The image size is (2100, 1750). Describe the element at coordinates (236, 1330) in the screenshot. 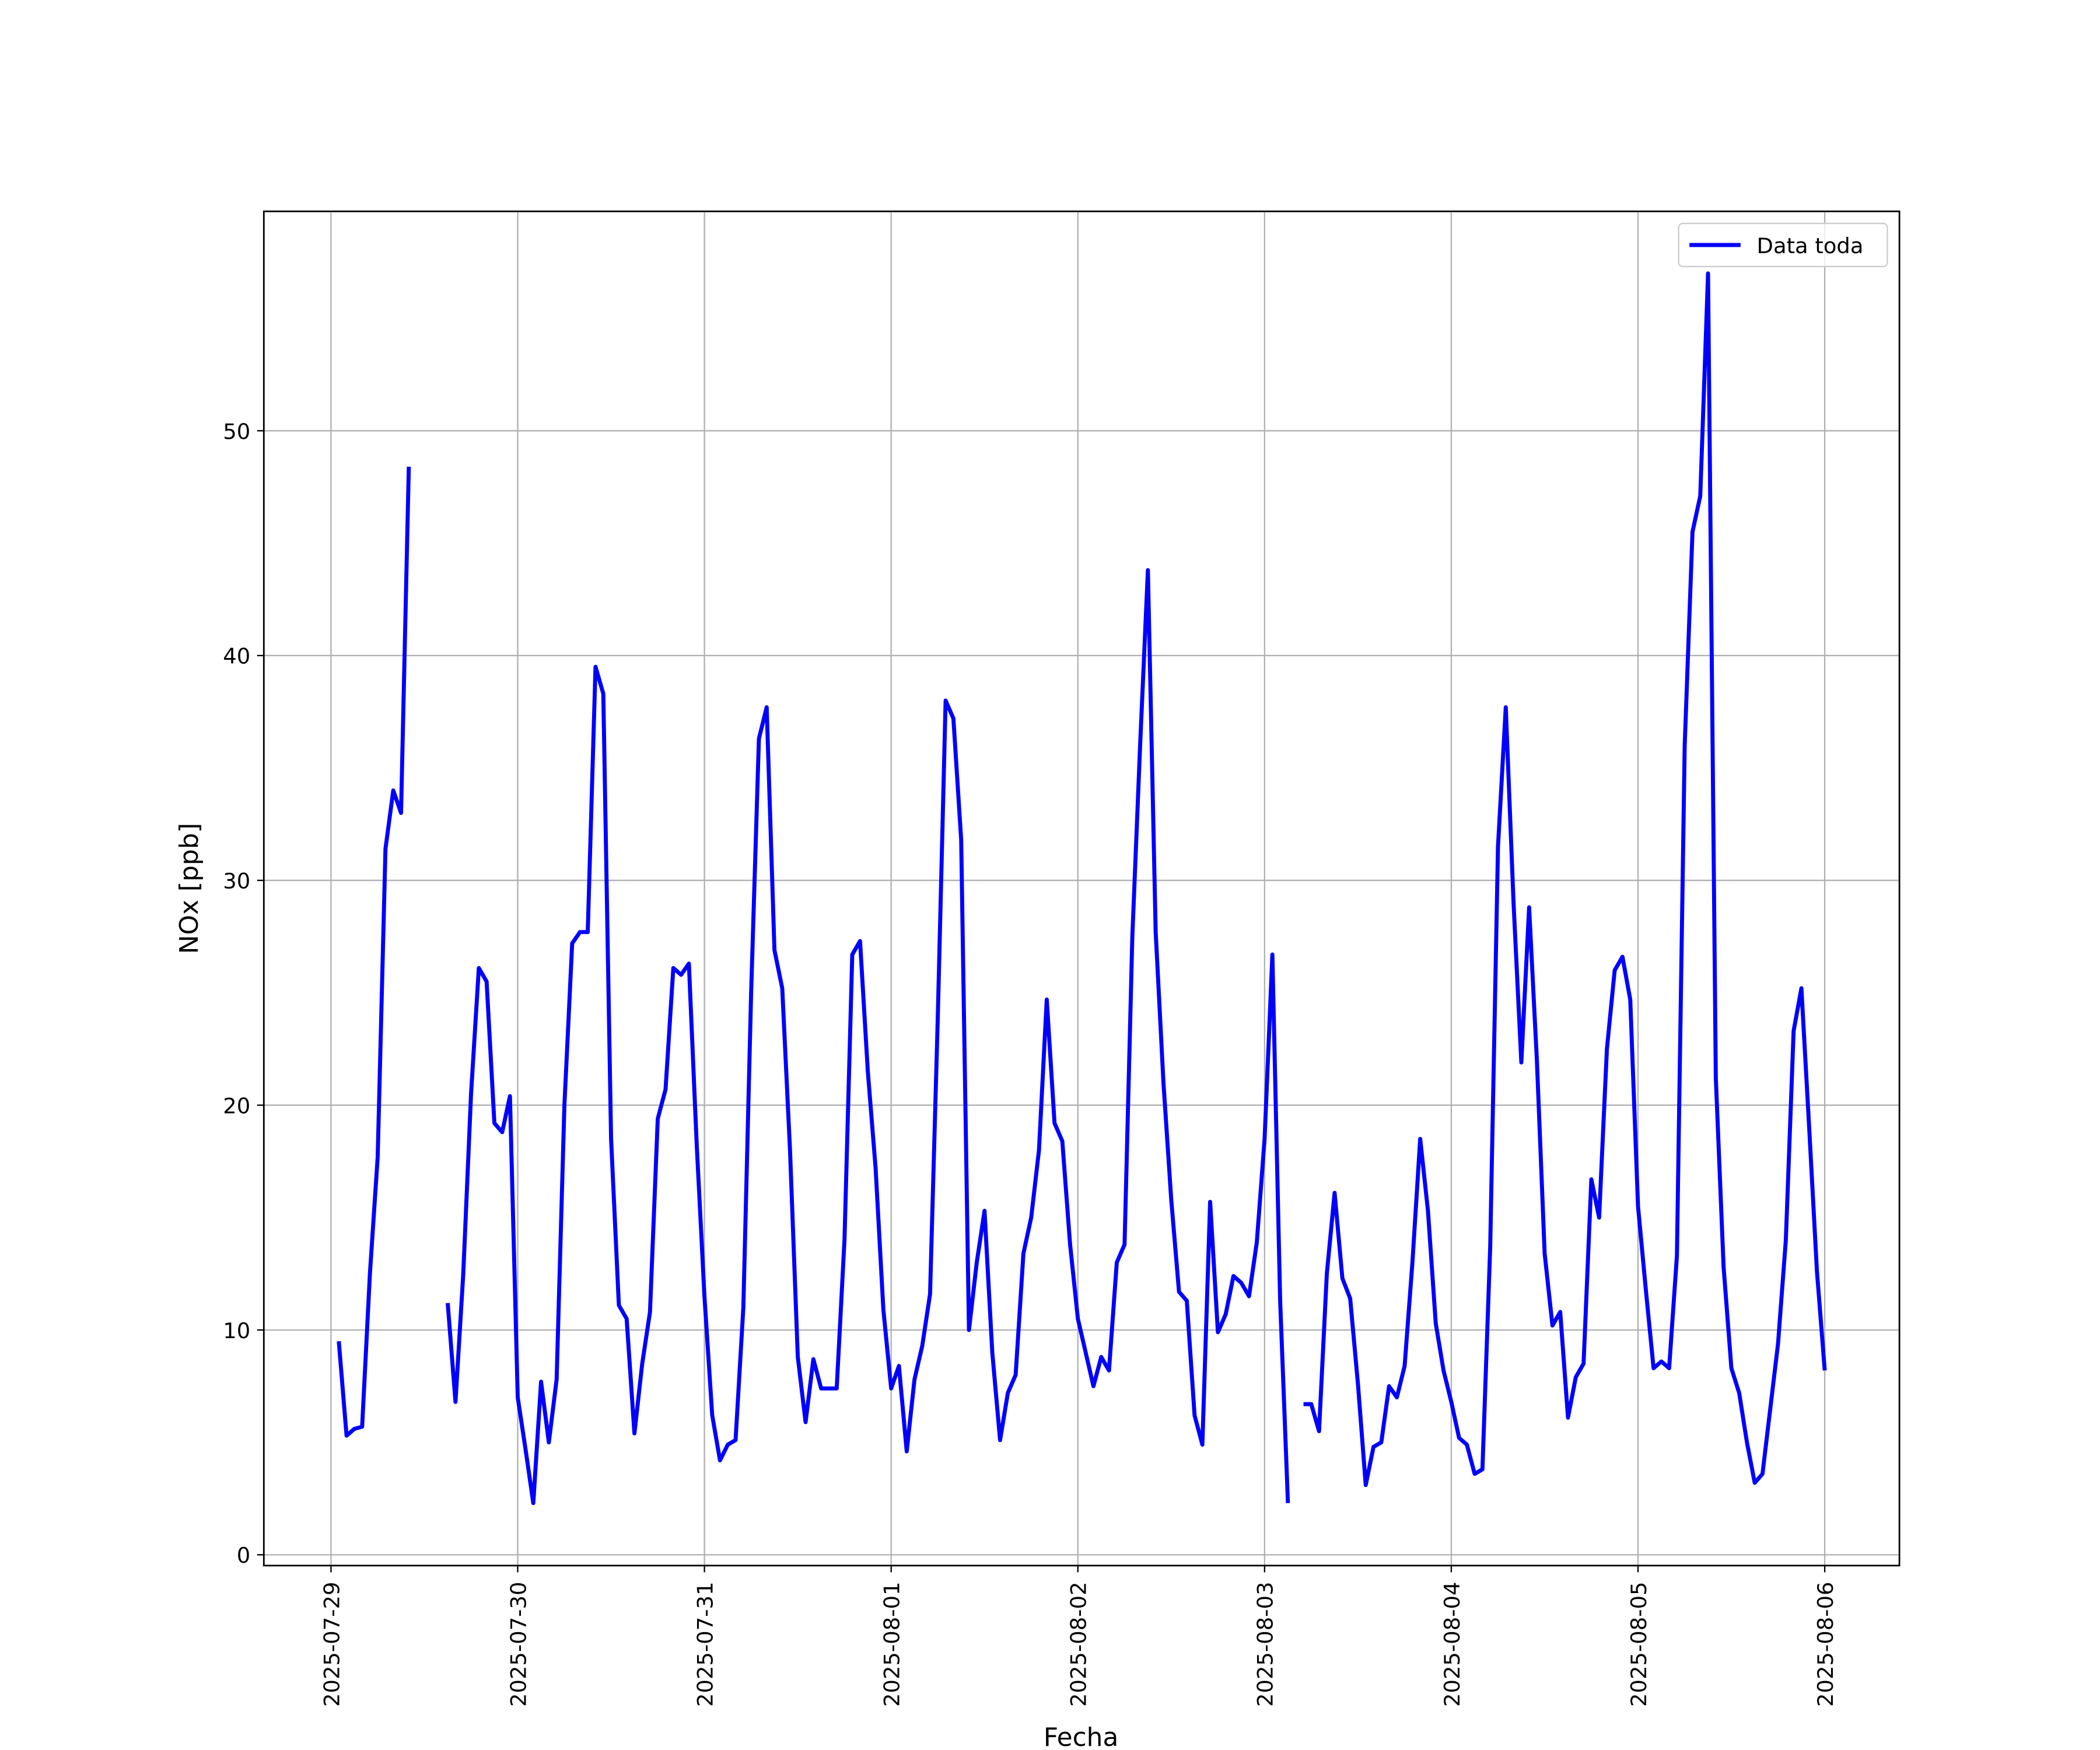

I see `y-tick-label: 10` at that location.